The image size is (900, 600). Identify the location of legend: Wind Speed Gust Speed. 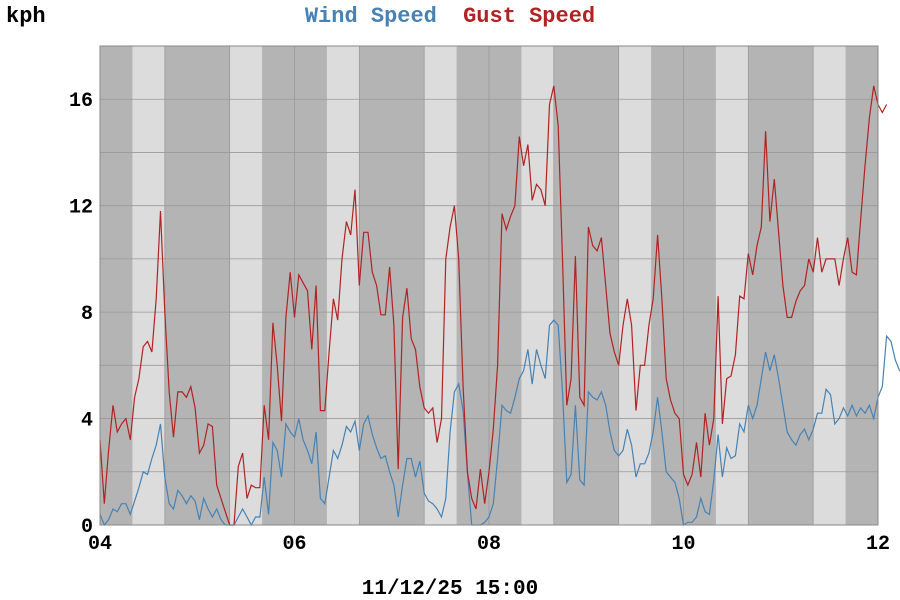
(450, 16).